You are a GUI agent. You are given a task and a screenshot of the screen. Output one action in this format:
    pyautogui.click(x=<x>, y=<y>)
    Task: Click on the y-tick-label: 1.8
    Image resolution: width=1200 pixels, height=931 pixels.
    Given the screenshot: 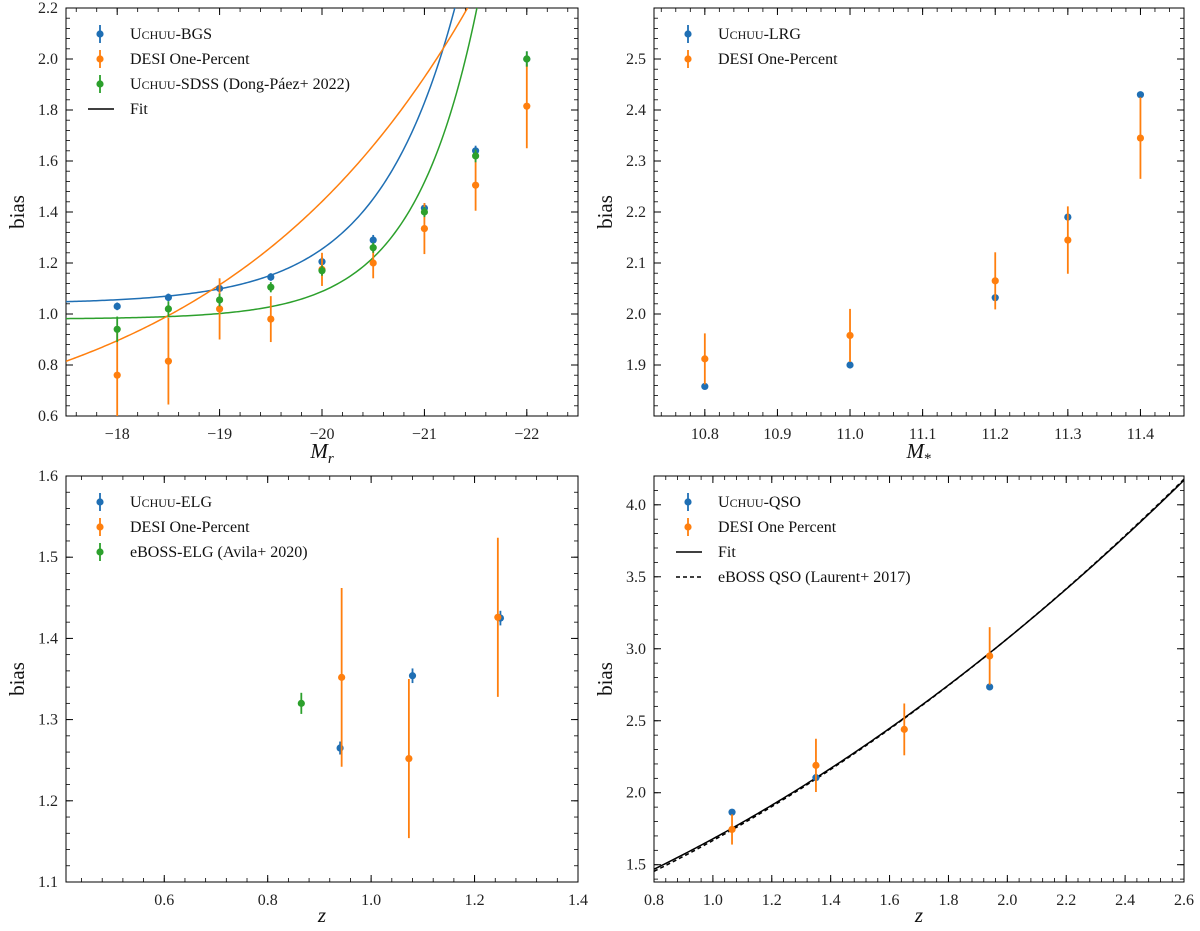 What is the action you would take?
    pyautogui.click(x=48, y=110)
    